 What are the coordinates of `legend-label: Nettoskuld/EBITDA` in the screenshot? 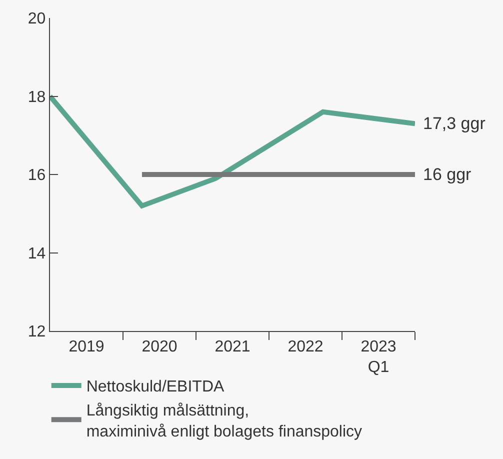 It's located at (155, 387).